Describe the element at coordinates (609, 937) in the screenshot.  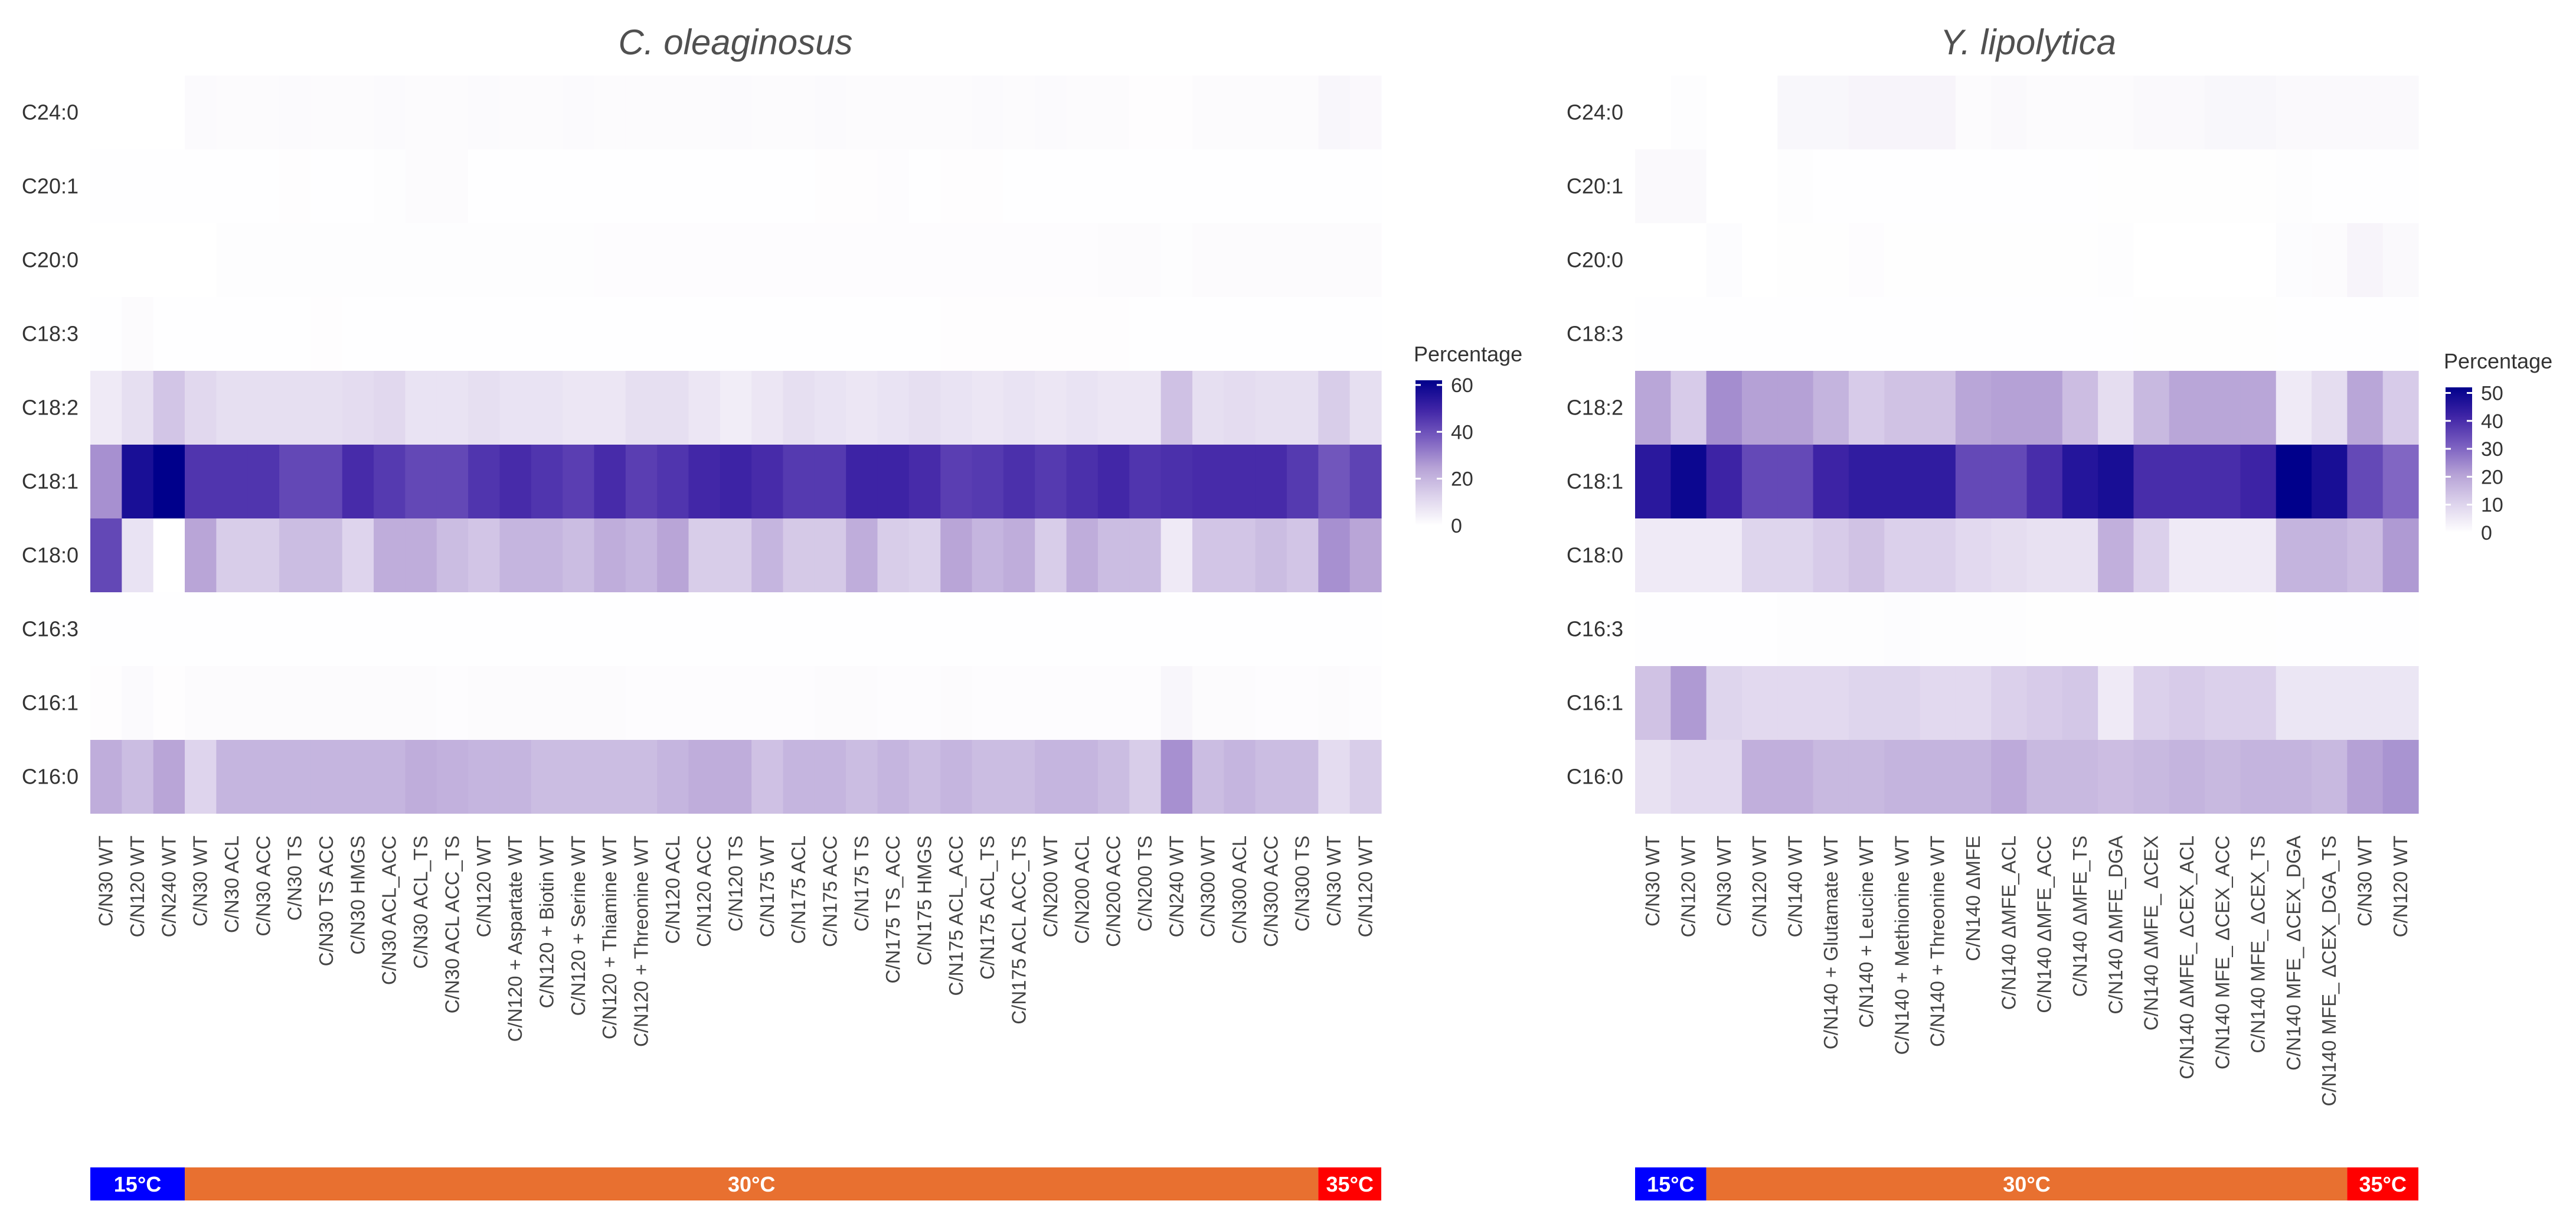
I see `column-label: C/N120 + Thiamine WT` at that location.